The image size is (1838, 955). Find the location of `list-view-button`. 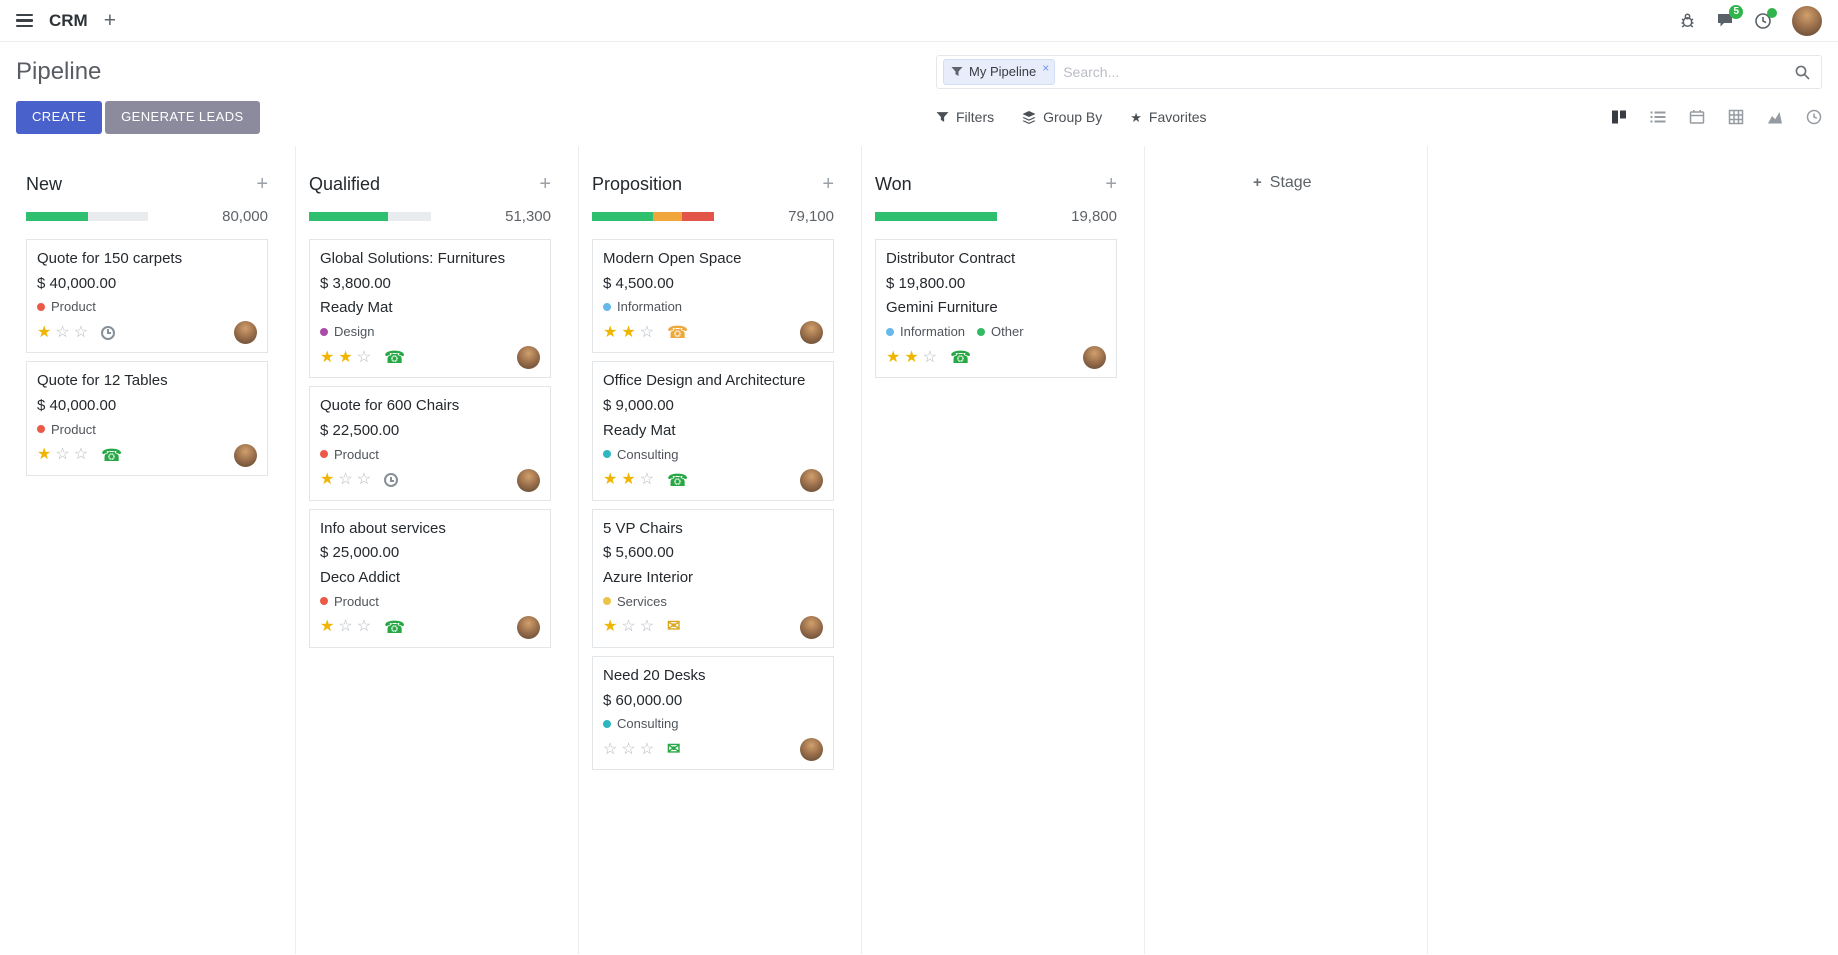

list-view-button is located at coordinates (1658, 117).